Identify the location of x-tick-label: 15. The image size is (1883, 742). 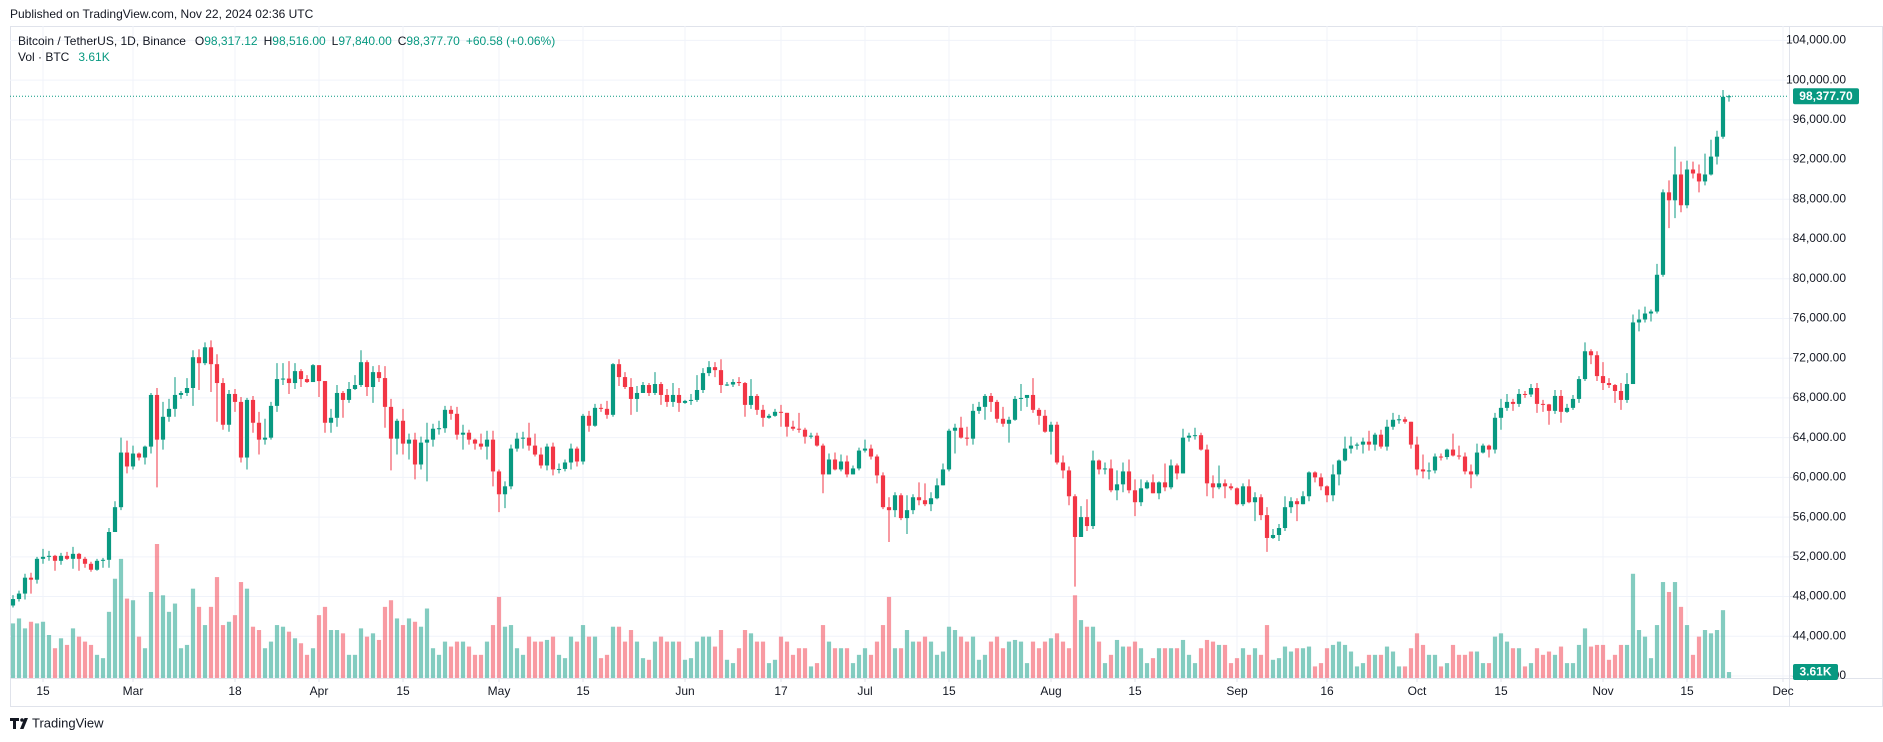
(1687, 691).